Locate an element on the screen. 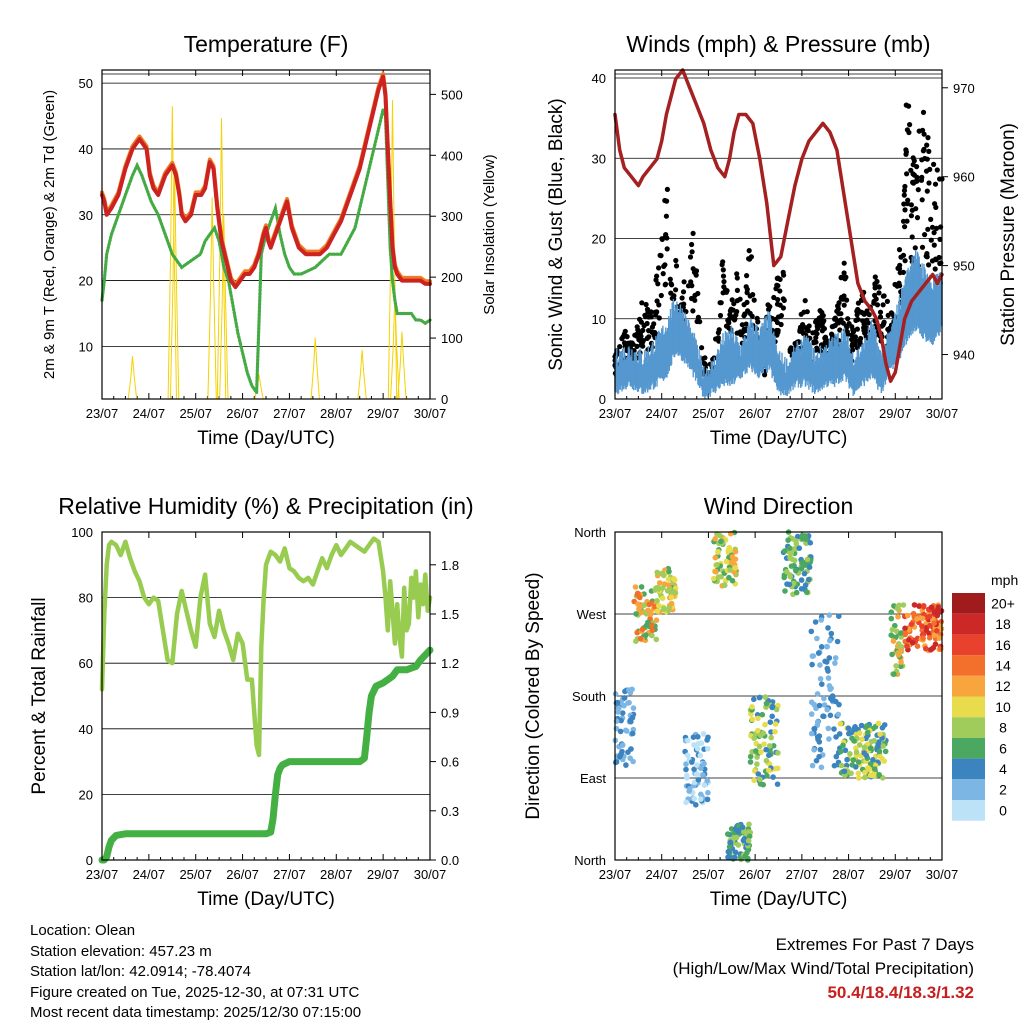 Image resolution: width=1024 pixels, height=1024 pixels. x-tick-label: 27/07 is located at coordinates (802, 874).